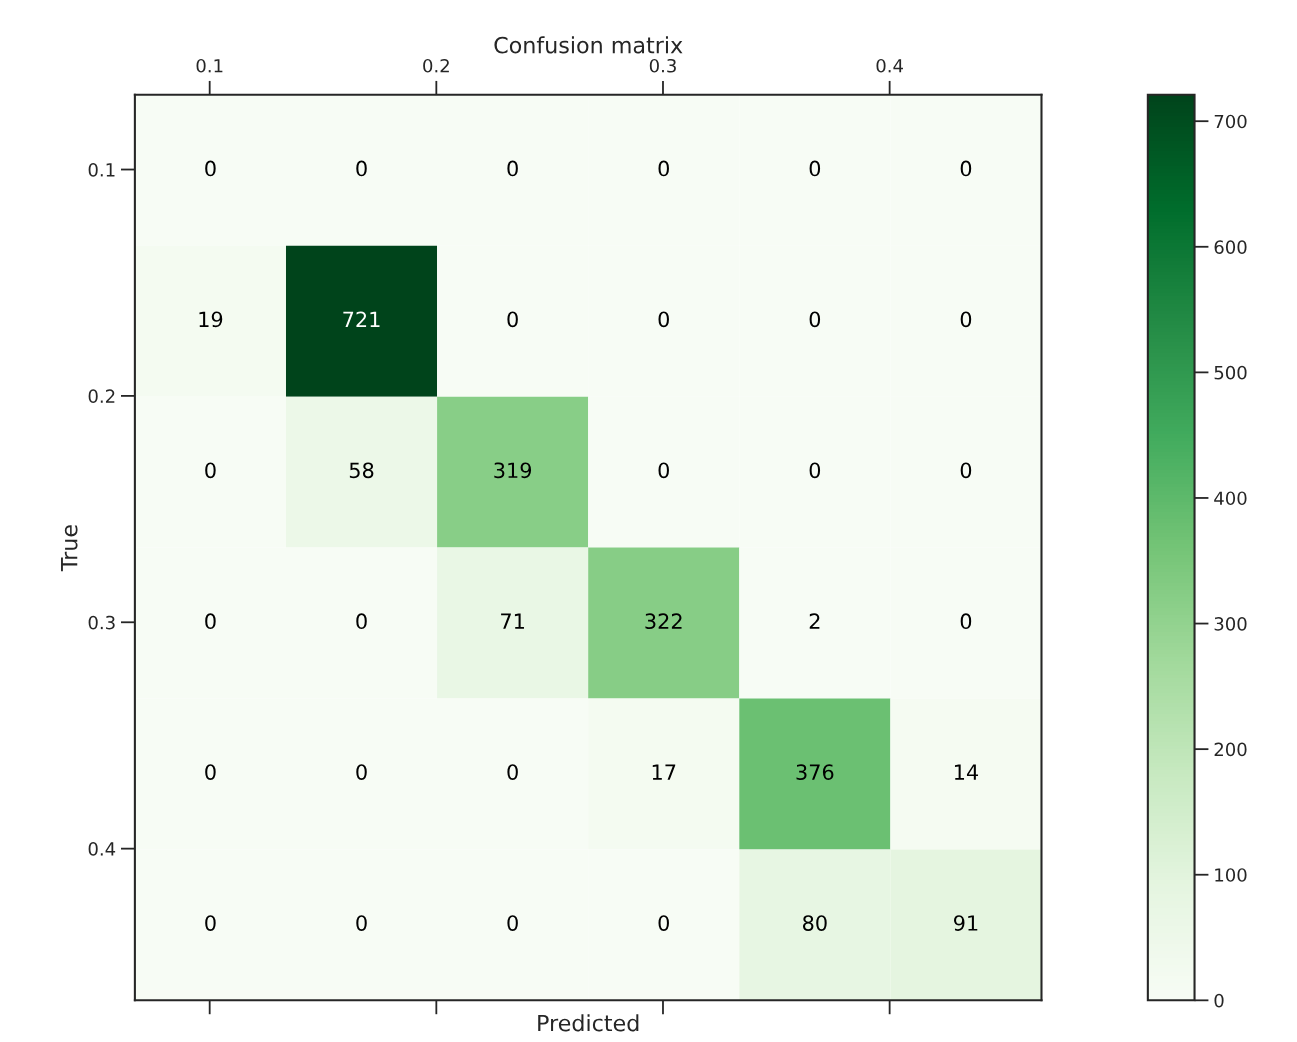  What do you see at coordinates (1230, 624) in the screenshot?
I see `color-bar-label: 300` at bounding box center [1230, 624].